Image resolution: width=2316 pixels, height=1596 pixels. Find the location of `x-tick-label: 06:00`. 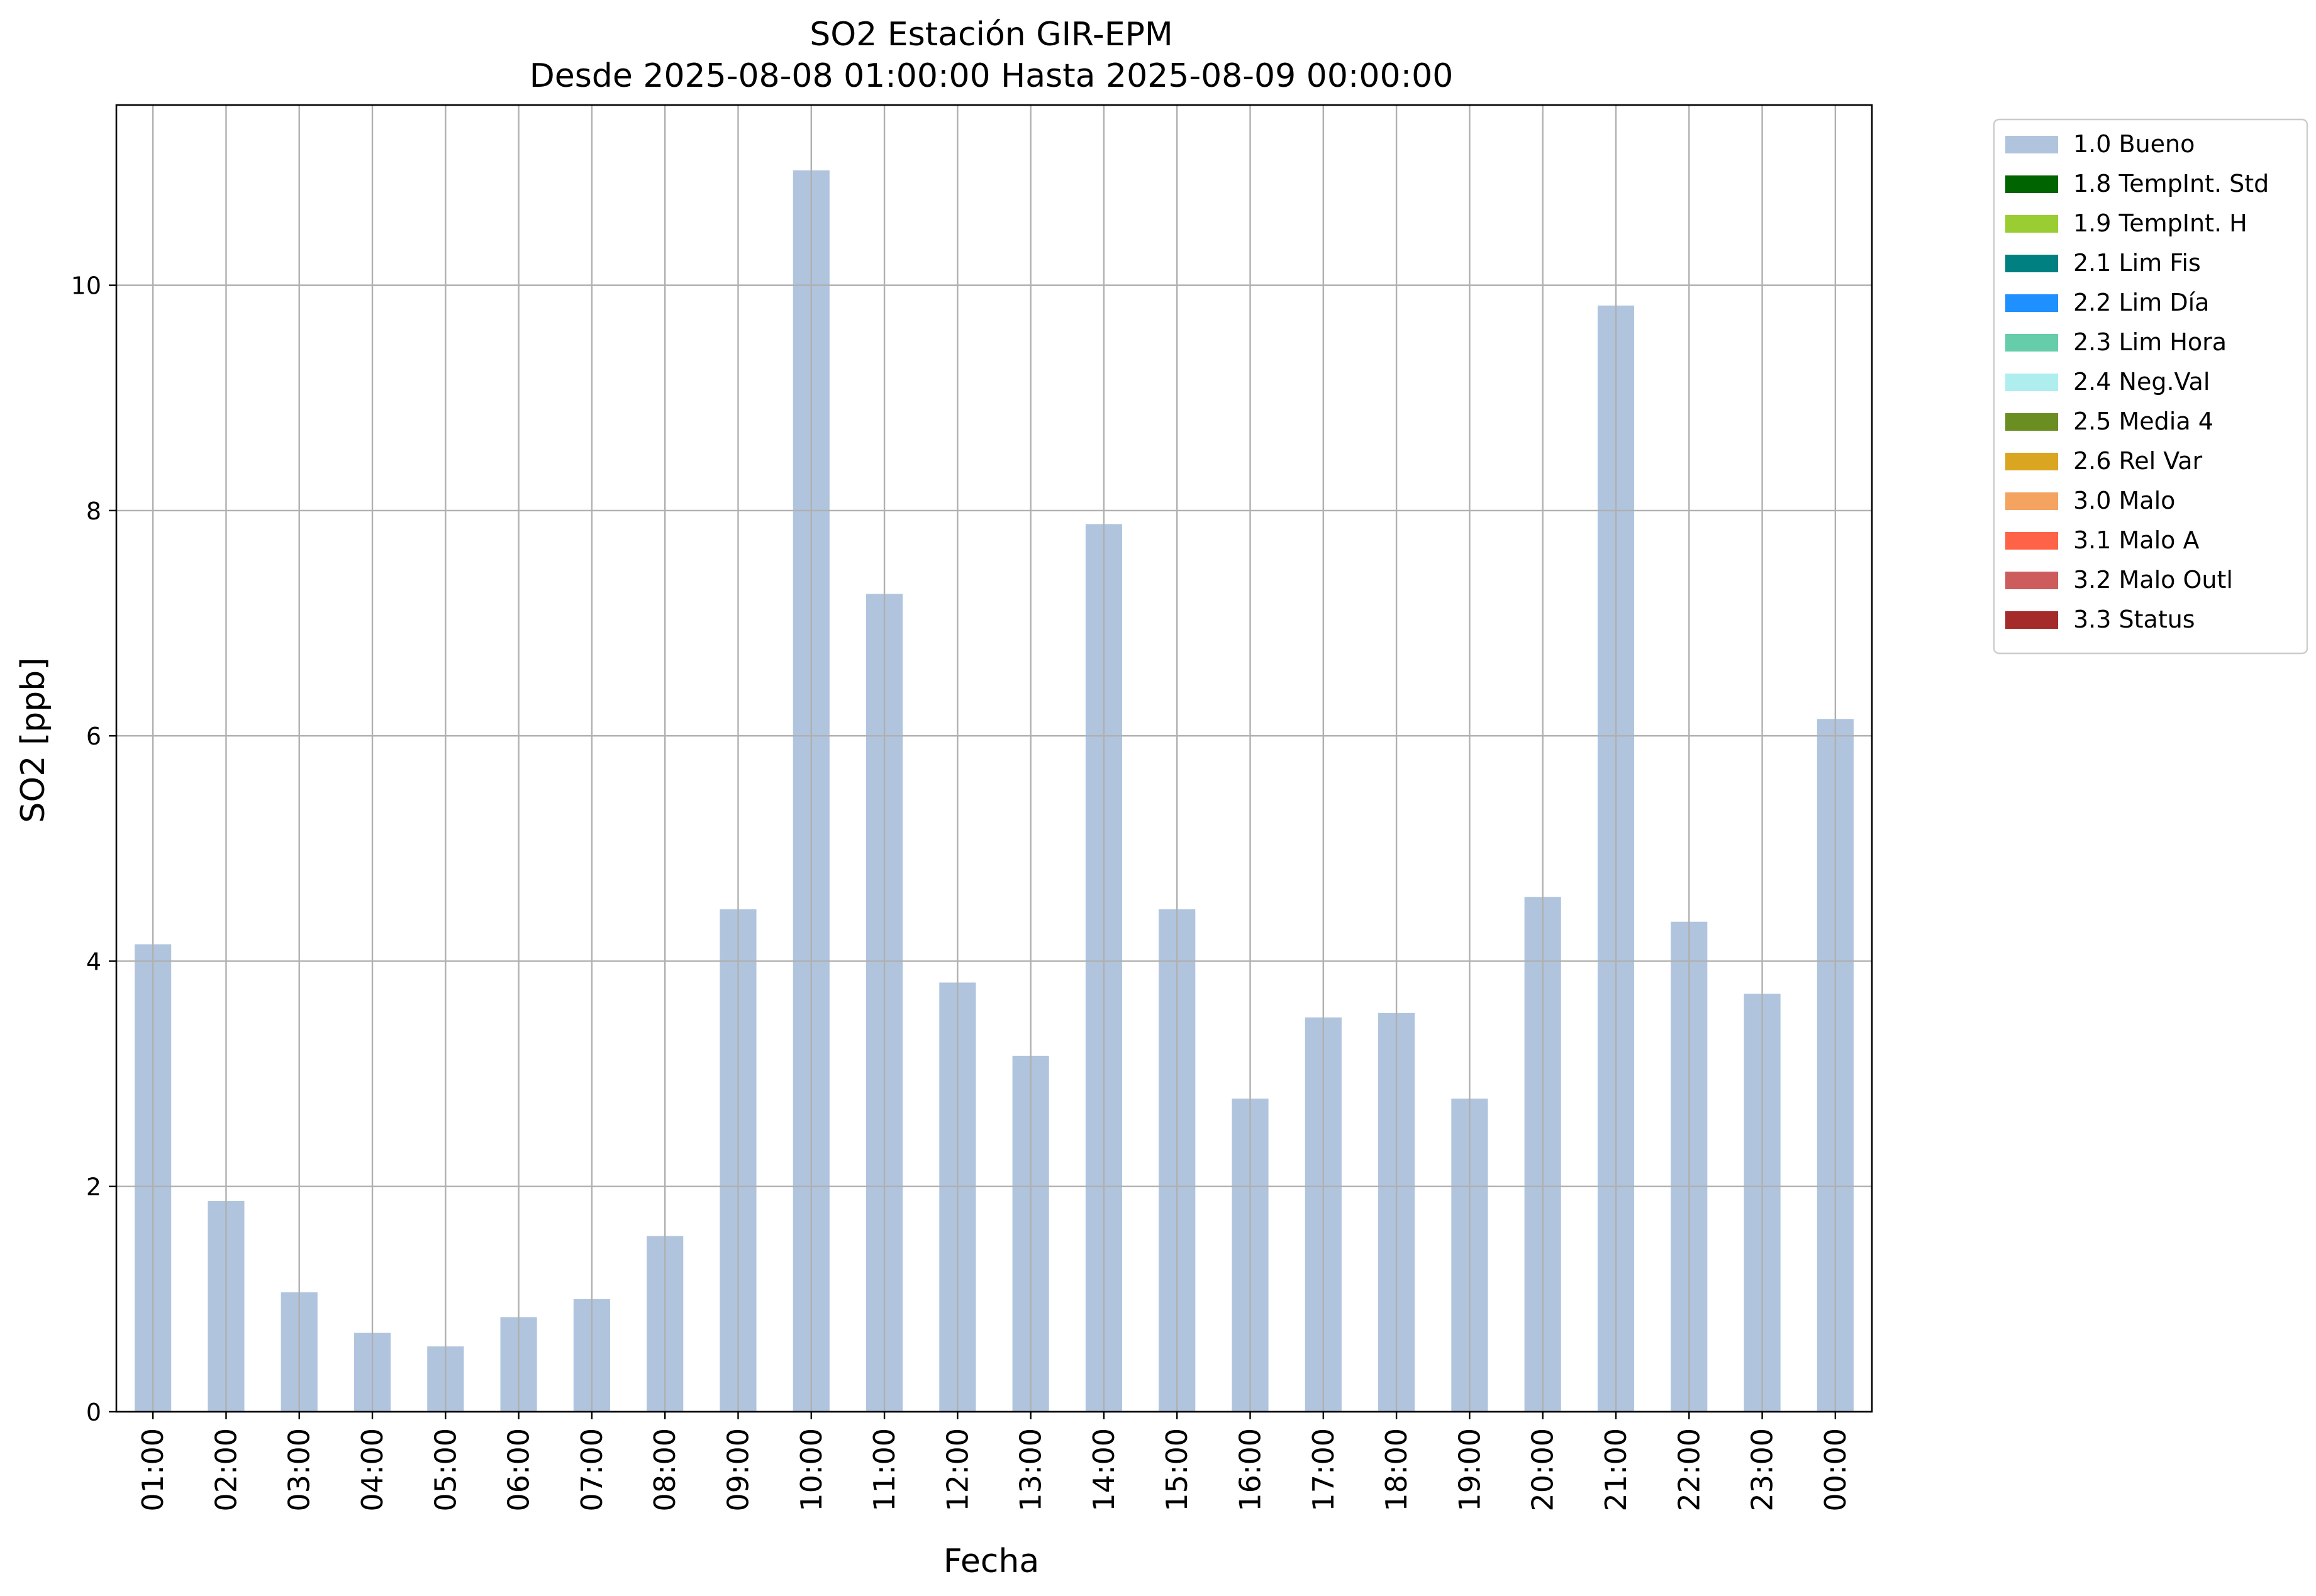

x-tick-label: 06:00 is located at coordinates (519, 1470).